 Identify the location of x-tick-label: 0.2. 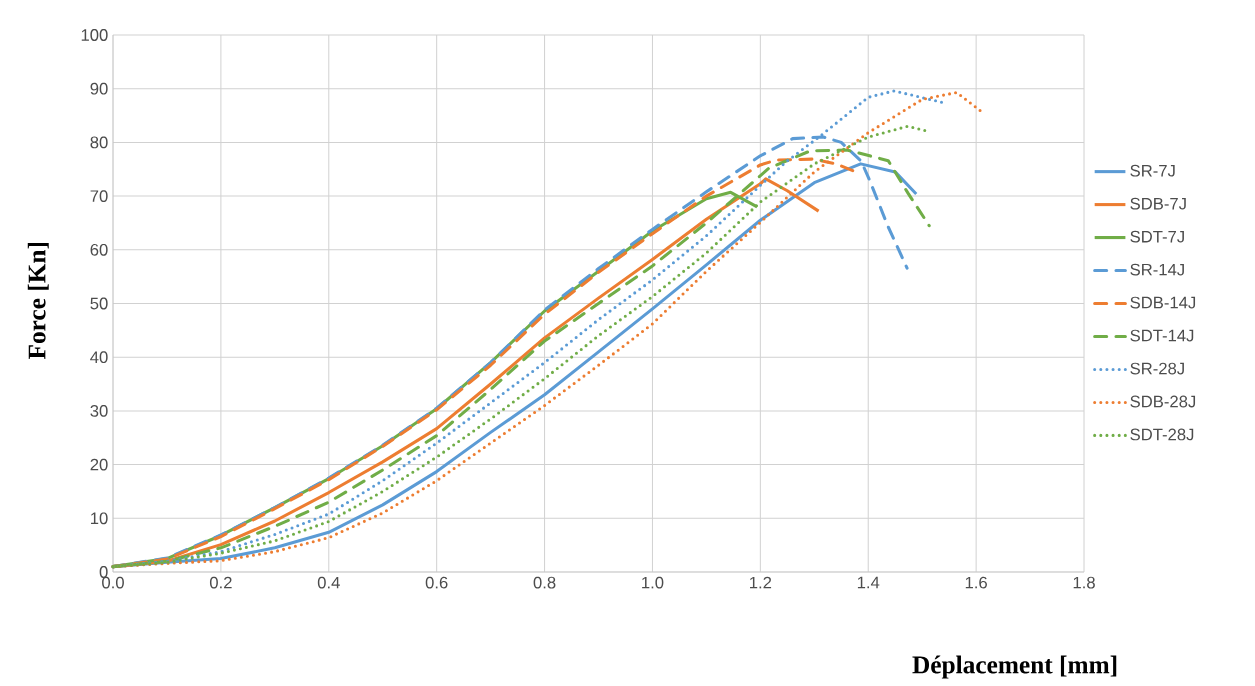
(220, 582).